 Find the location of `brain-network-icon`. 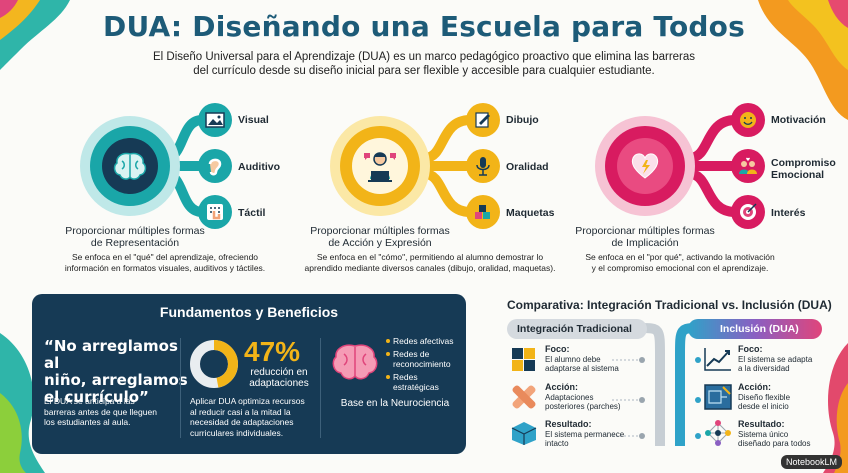

brain-network-icon is located at coordinates (355, 362).